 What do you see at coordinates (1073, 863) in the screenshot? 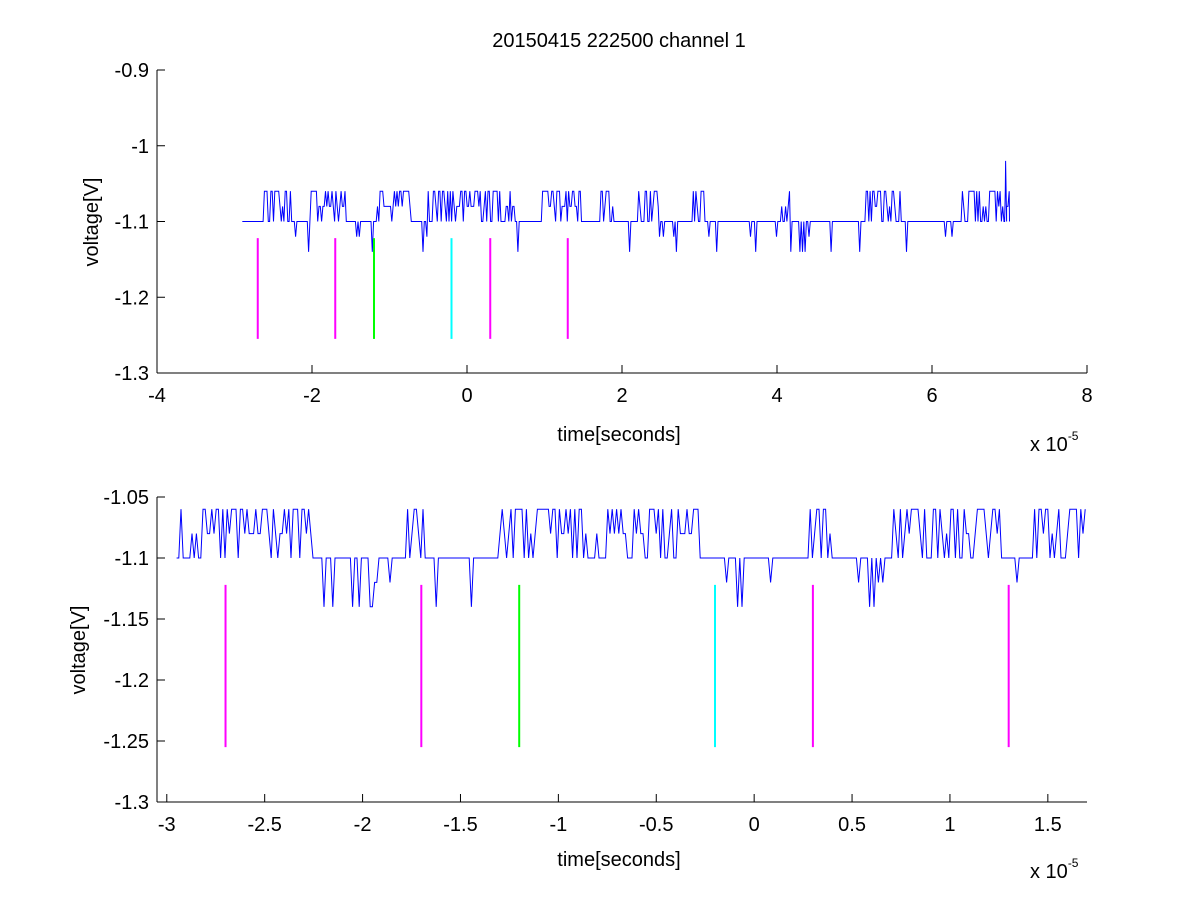
I see `bottom-x-scale-exponent: -5` at bounding box center [1073, 863].